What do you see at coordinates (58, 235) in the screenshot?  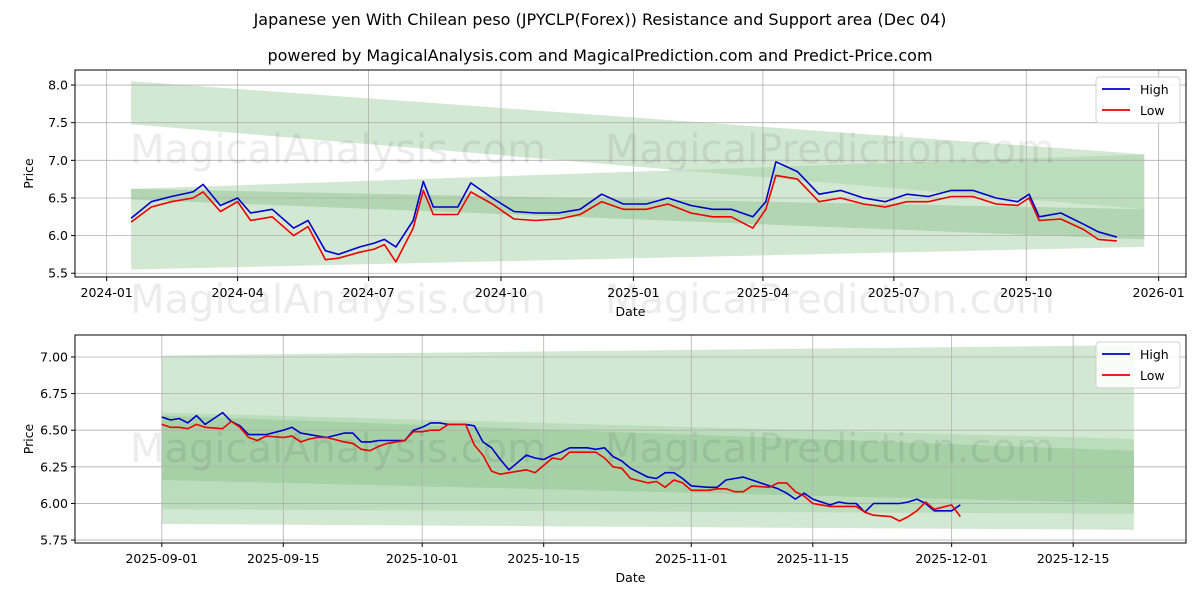 I see `y-tick-label: 6.0` at bounding box center [58, 235].